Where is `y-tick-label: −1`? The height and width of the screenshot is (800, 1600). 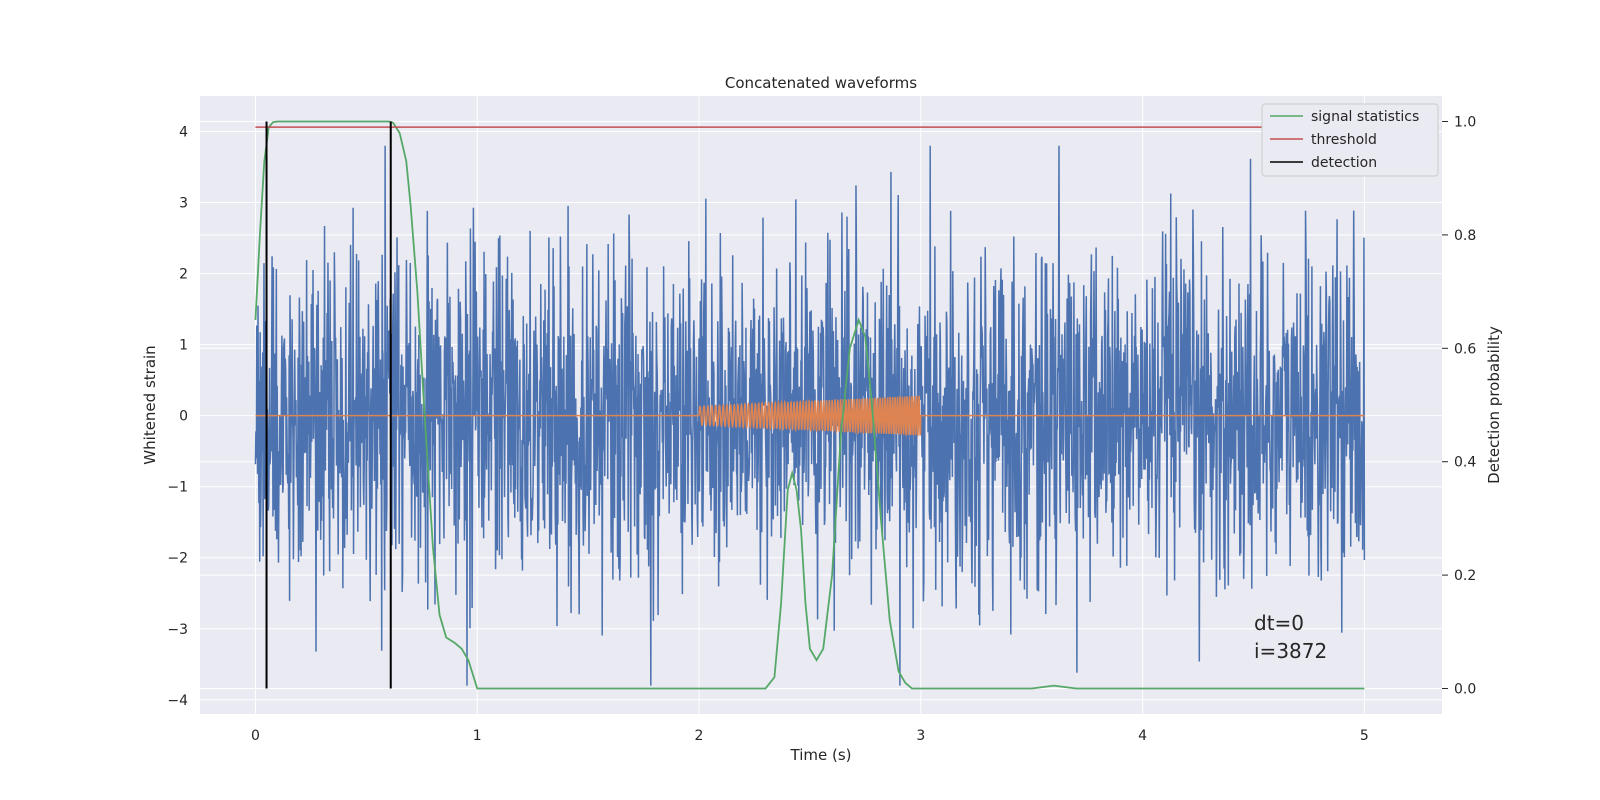 y-tick-label: −1 is located at coordinates (177, 488).